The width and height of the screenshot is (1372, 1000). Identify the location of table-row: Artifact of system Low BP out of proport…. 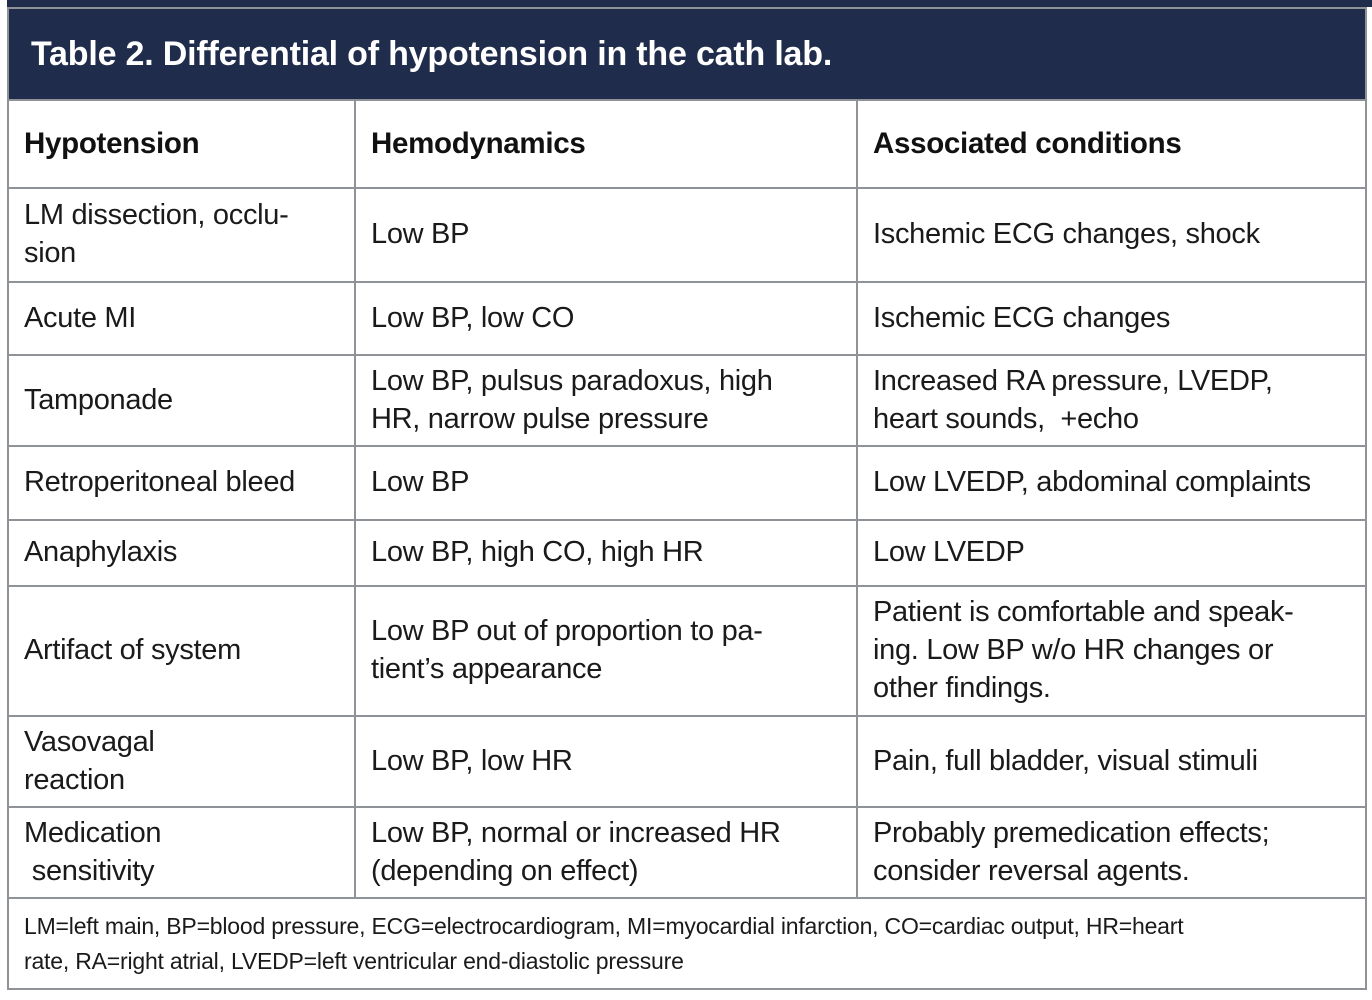
(687, 651).